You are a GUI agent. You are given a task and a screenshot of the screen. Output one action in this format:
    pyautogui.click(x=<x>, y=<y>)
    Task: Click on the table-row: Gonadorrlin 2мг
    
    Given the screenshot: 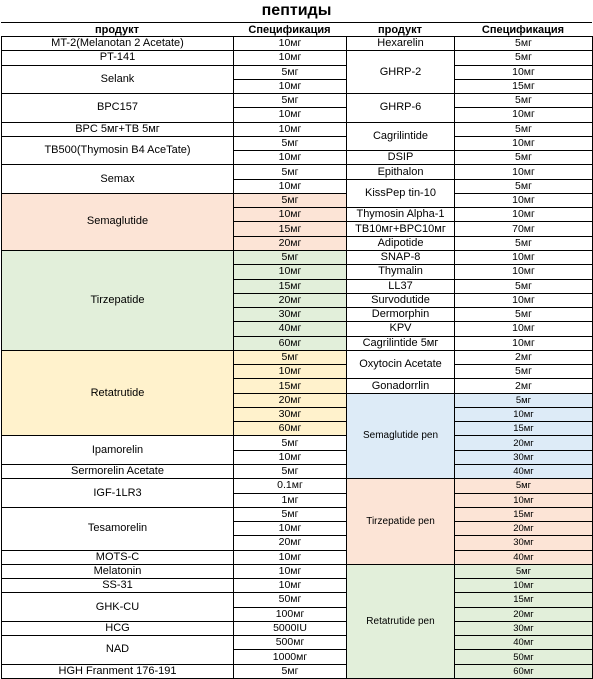 What is the action you would take?
    pyautogui.click(x=469, y=386)
    